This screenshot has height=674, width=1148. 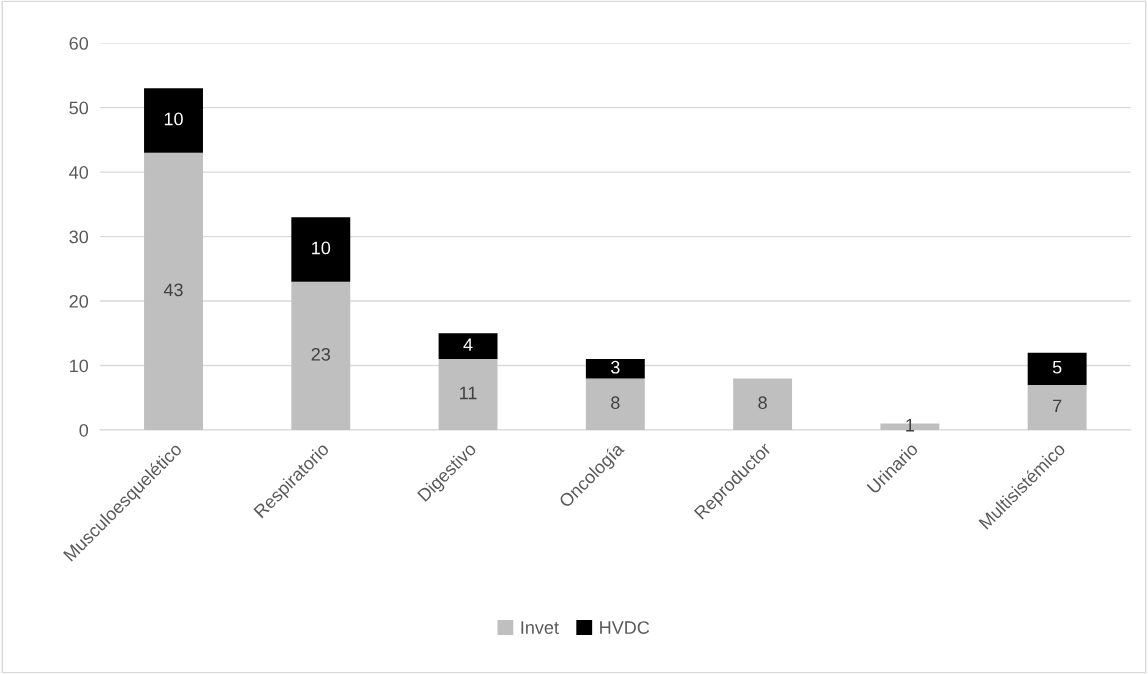 I want to click on legend-label: HVDC, so click(x=625, y=627).